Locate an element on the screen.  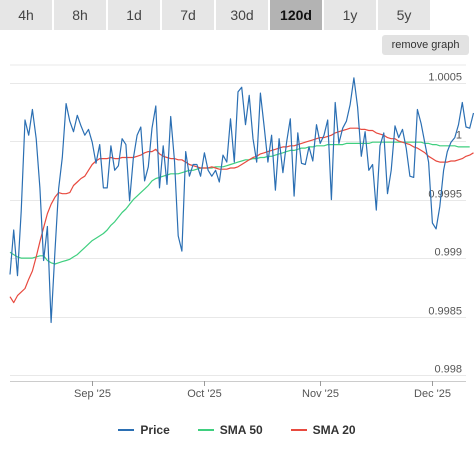
legend-item-price: Price is located at coordinates (144, 430).